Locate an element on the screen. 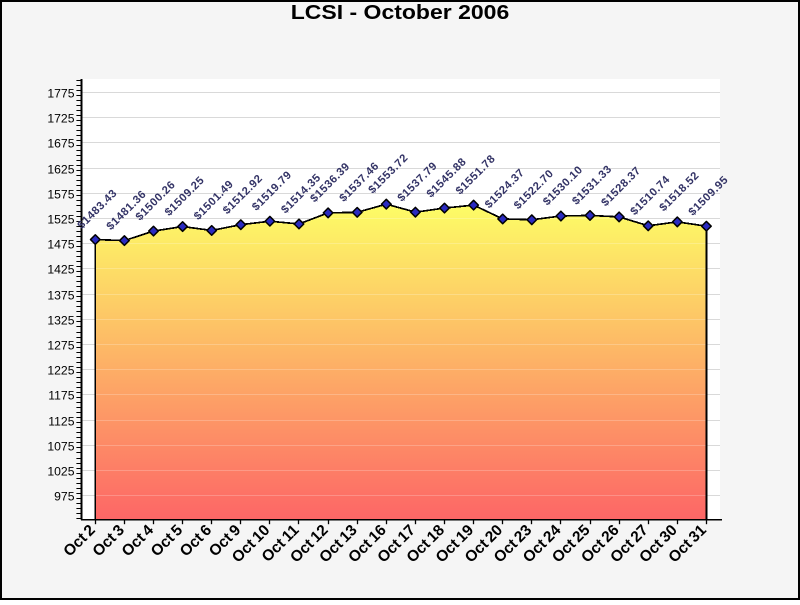  svg-text: 1225 is located at coordinates (60, 371).